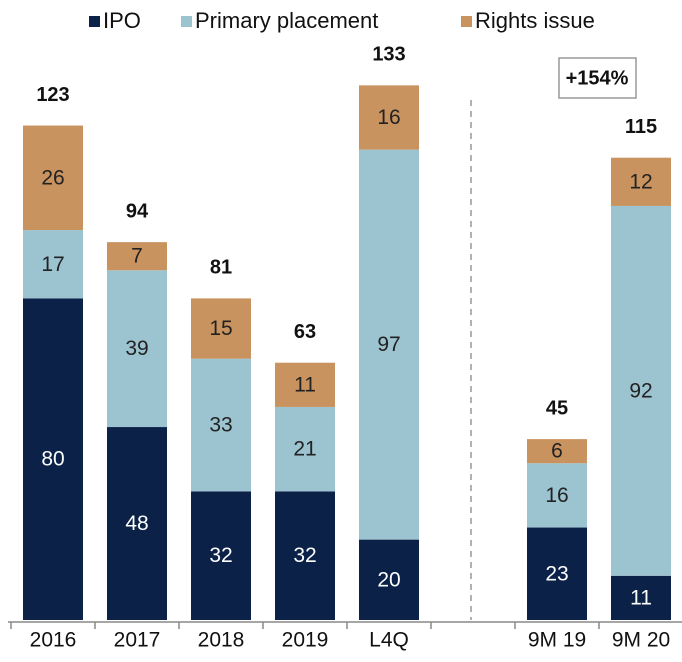 The image size is (682, 662). I want to click on annotation: +154%, so click(597, 78).